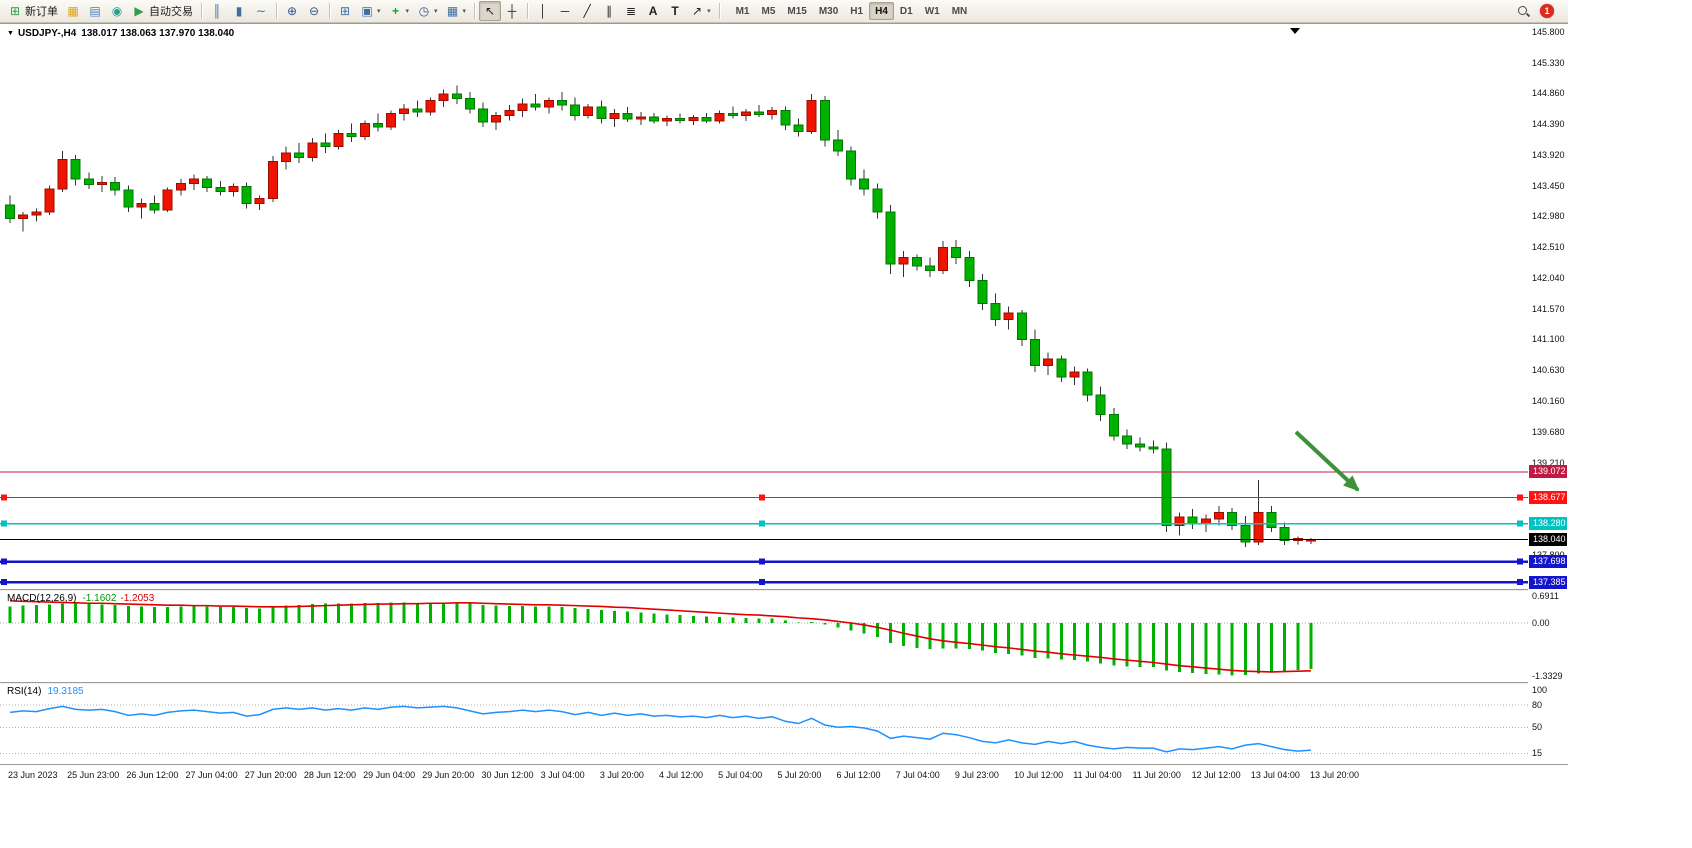 This screenshot has height=848, width=1692. What do you see at coordinates (158, 33) in the screenshot?
I see `chart-ohlc-values: 138.017 138.063 137.970 138.040` at bounding box center [158, 33].